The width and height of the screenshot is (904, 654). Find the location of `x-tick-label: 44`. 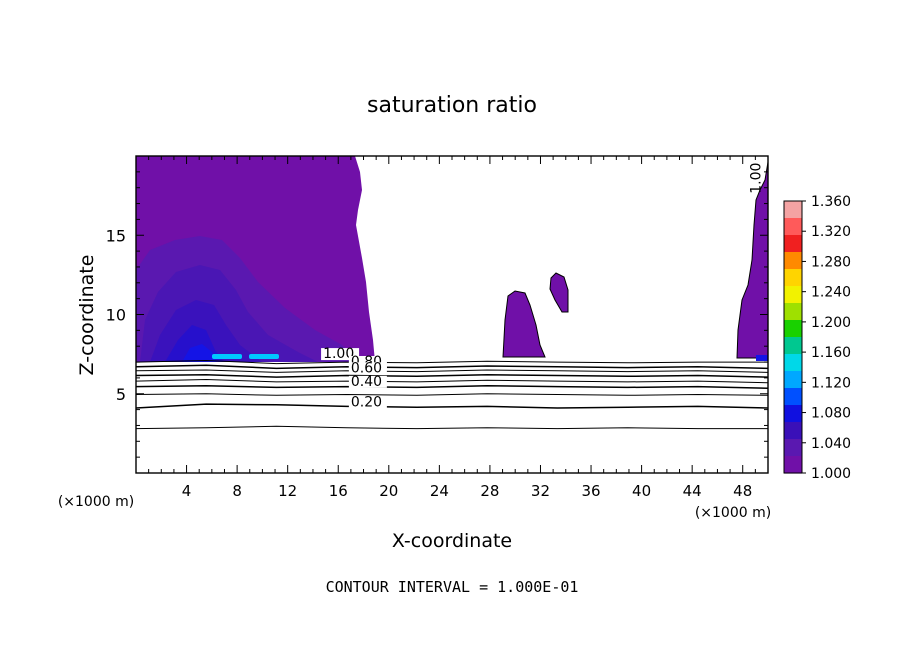

x-tick-label: 44 is located at coordinates (692, 491).